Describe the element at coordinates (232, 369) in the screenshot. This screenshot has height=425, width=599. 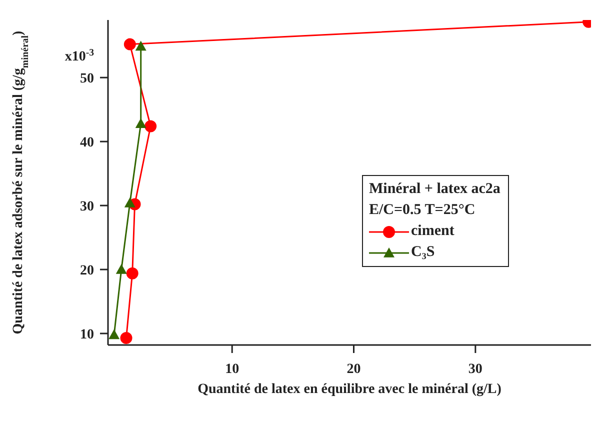
I see `x-tick-label: 10` at that location.